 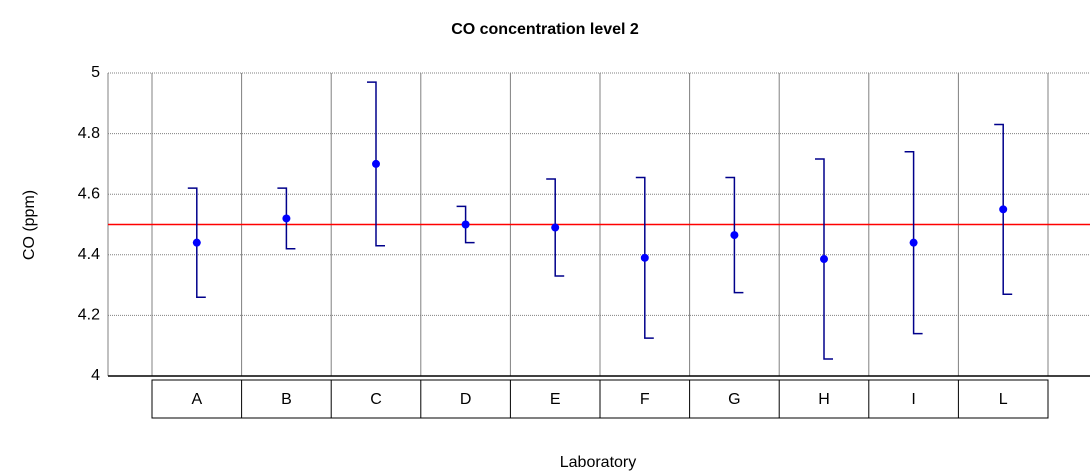 What do you see at coordinates (1003, 399) in the screenshot?
I see `x-tick-label: L` at bounding box center [1003, 399].